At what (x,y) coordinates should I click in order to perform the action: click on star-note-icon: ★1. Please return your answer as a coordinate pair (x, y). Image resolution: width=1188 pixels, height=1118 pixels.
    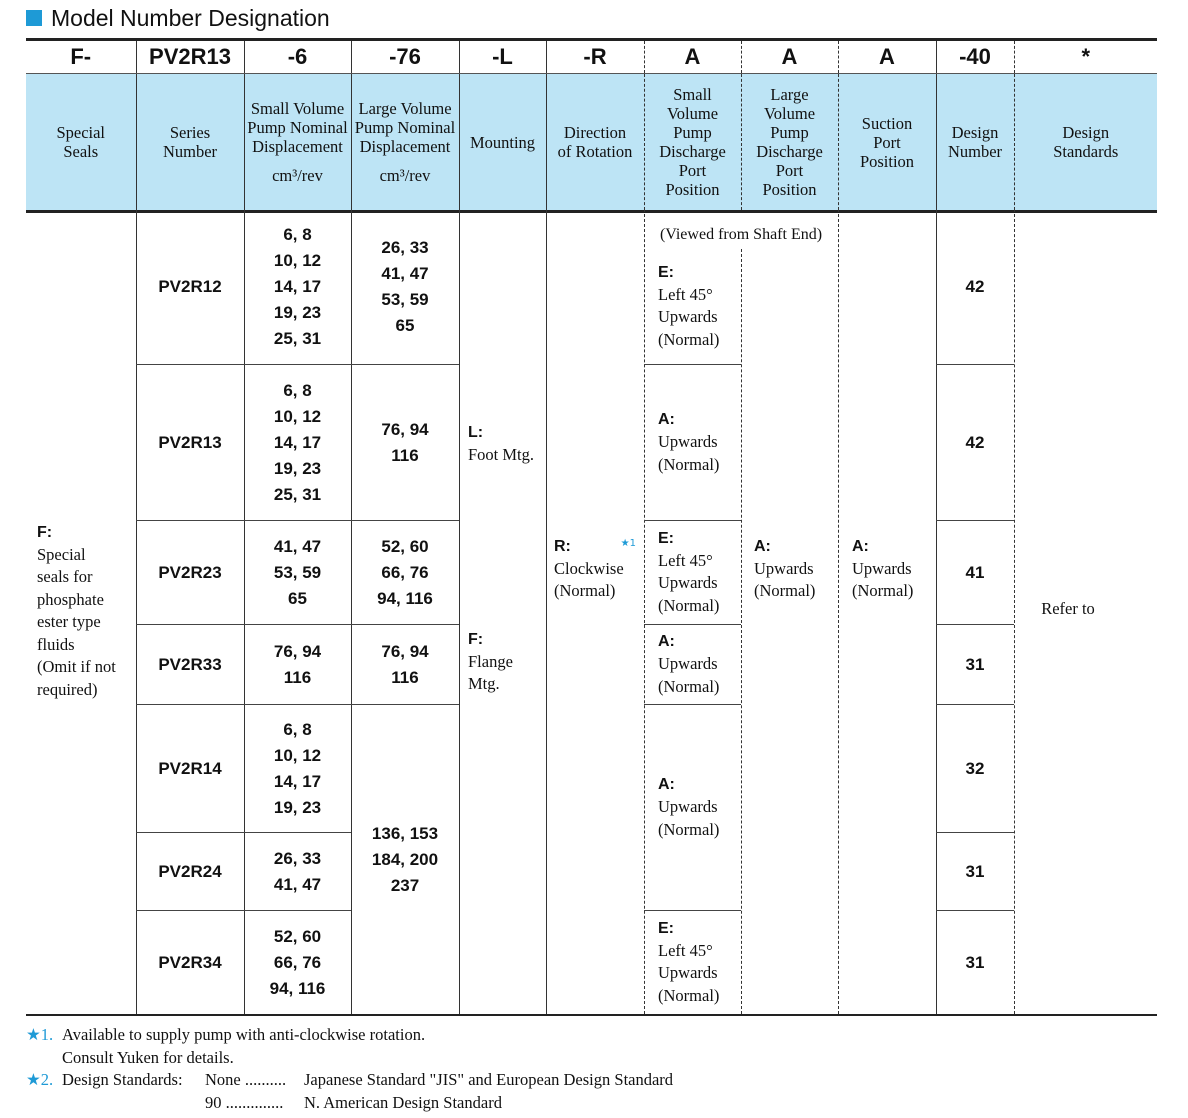
    Looking at the image, I should click on (628, 543).